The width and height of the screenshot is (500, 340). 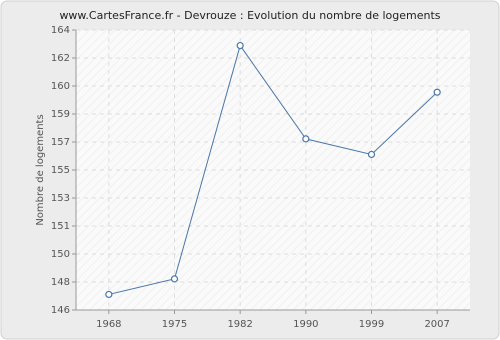 What do you see at coordinates (60, 170) in the screenshot?
I see `y-tick-label: 155` at bounding box center [60, 170].